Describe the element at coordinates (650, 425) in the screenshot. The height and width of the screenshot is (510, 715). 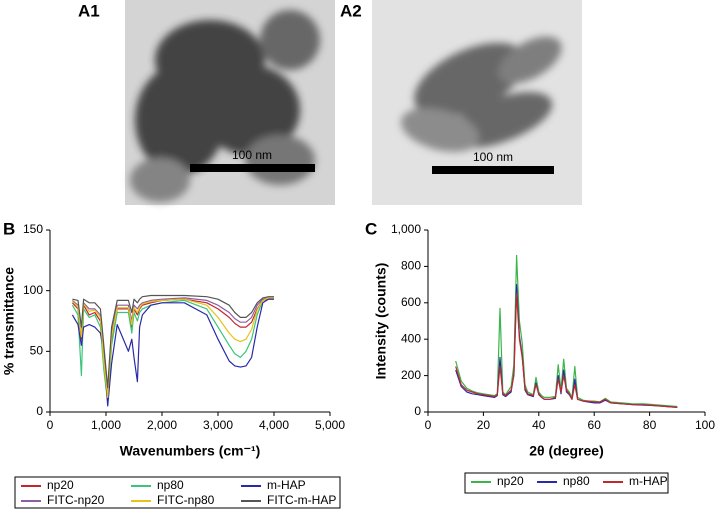
I see `x-tick-label: 80` at that location.